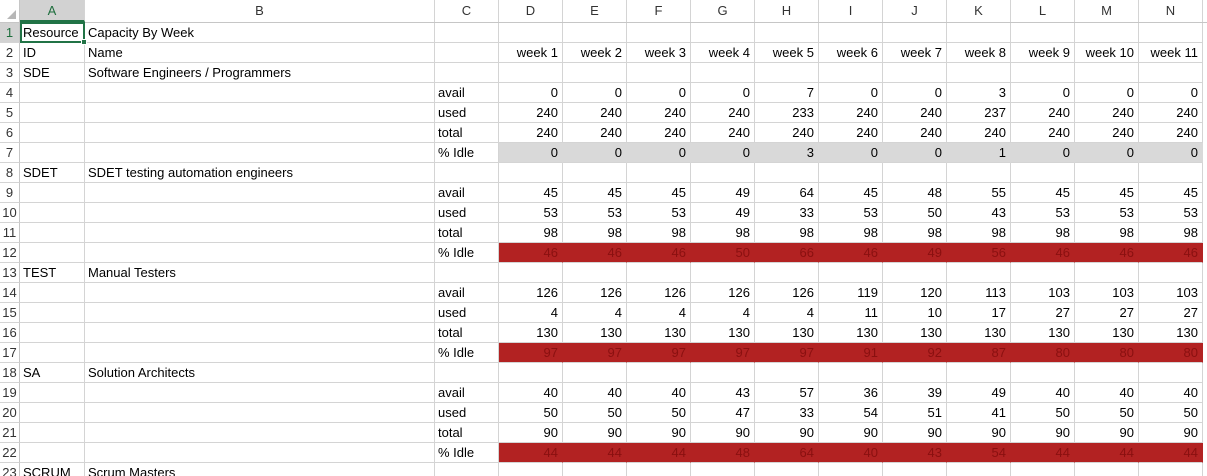  Describe the element at coordinates (10, 453) in the screenshot. I see `row-header: 22` at that location.